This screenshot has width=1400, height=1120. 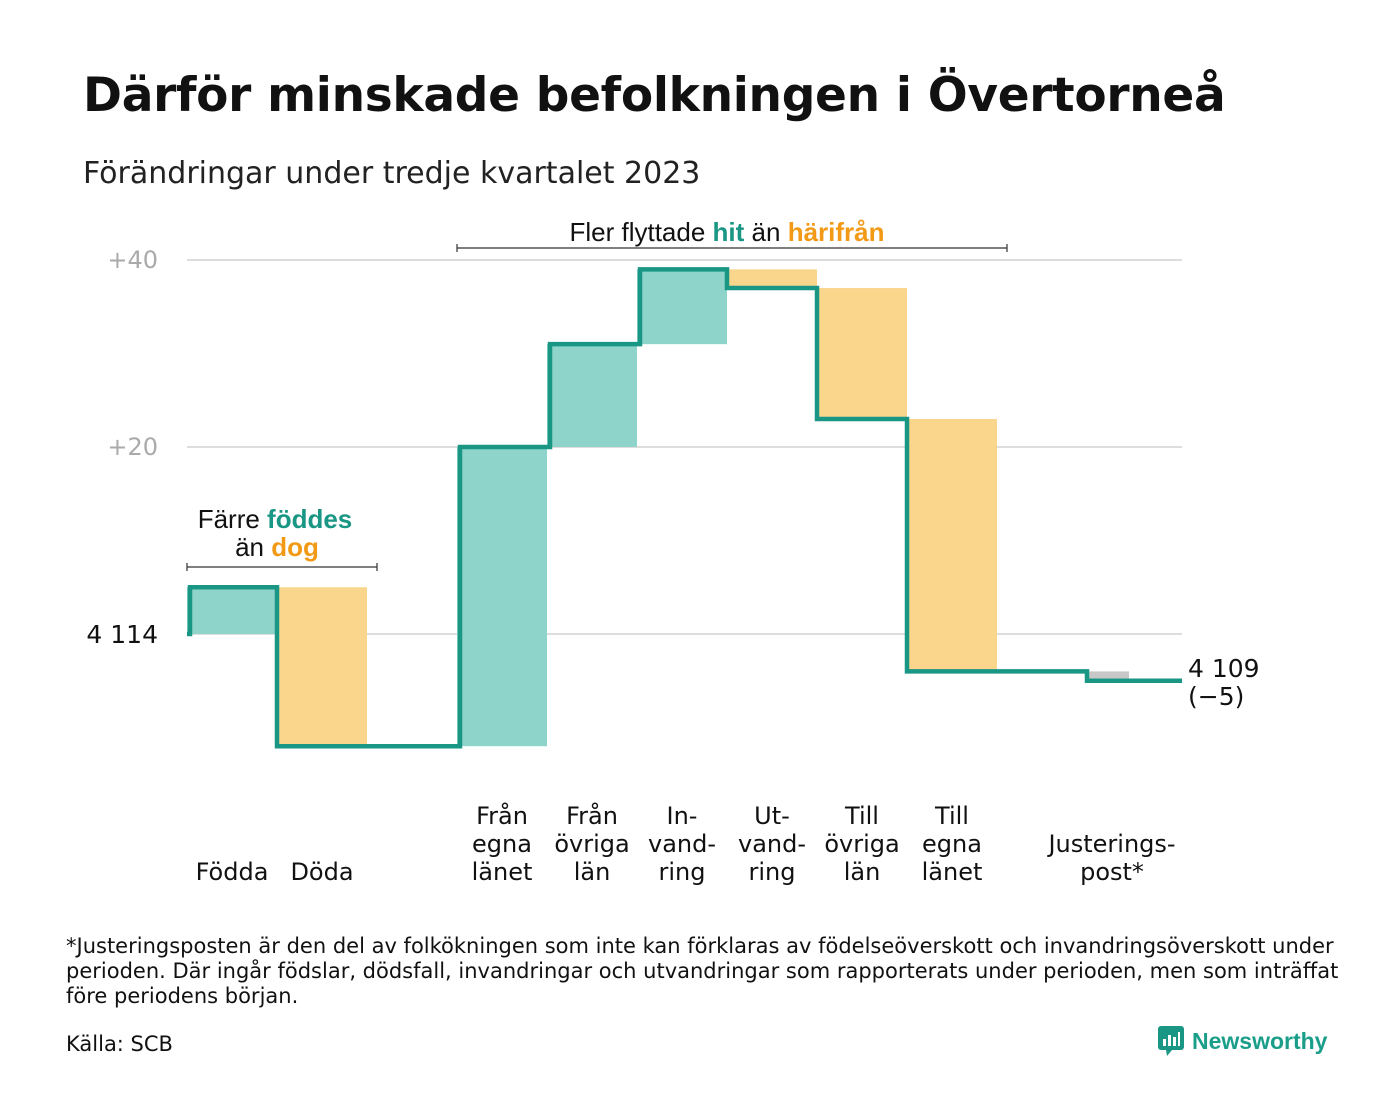 I want to click on category-label-10-1: Justerings-, so click(x=1110, y=844).